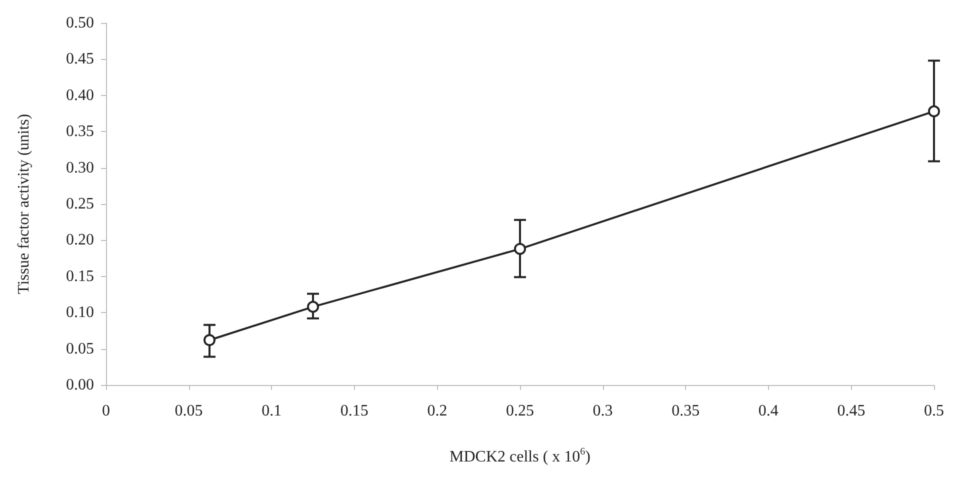 The image size is (956, 483). Describe the element at coordinates (80, 204) in the screenshot. I see `y-tick-label: 0.25` at that location.